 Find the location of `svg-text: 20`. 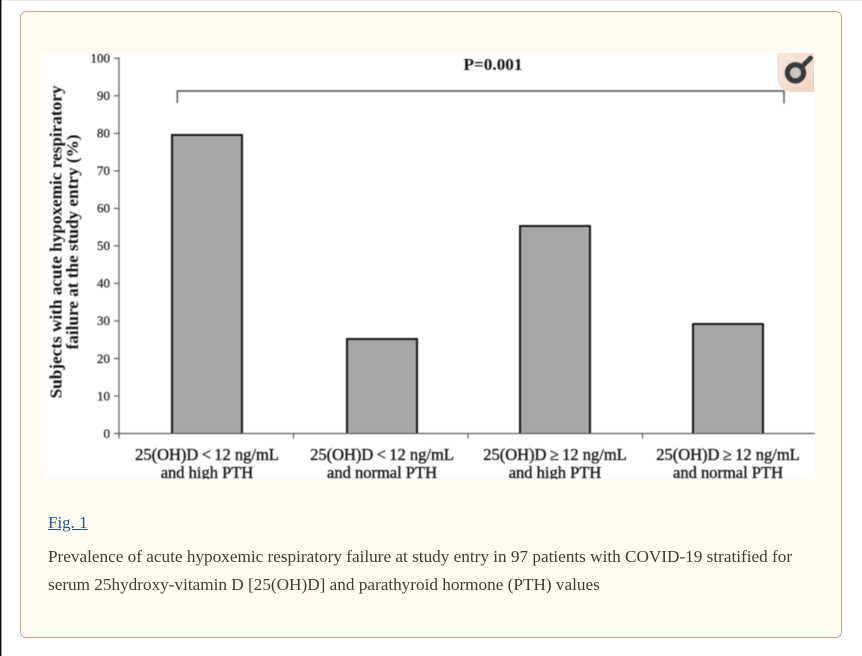

svg-text: 20 is located at coordinates (103, 358).